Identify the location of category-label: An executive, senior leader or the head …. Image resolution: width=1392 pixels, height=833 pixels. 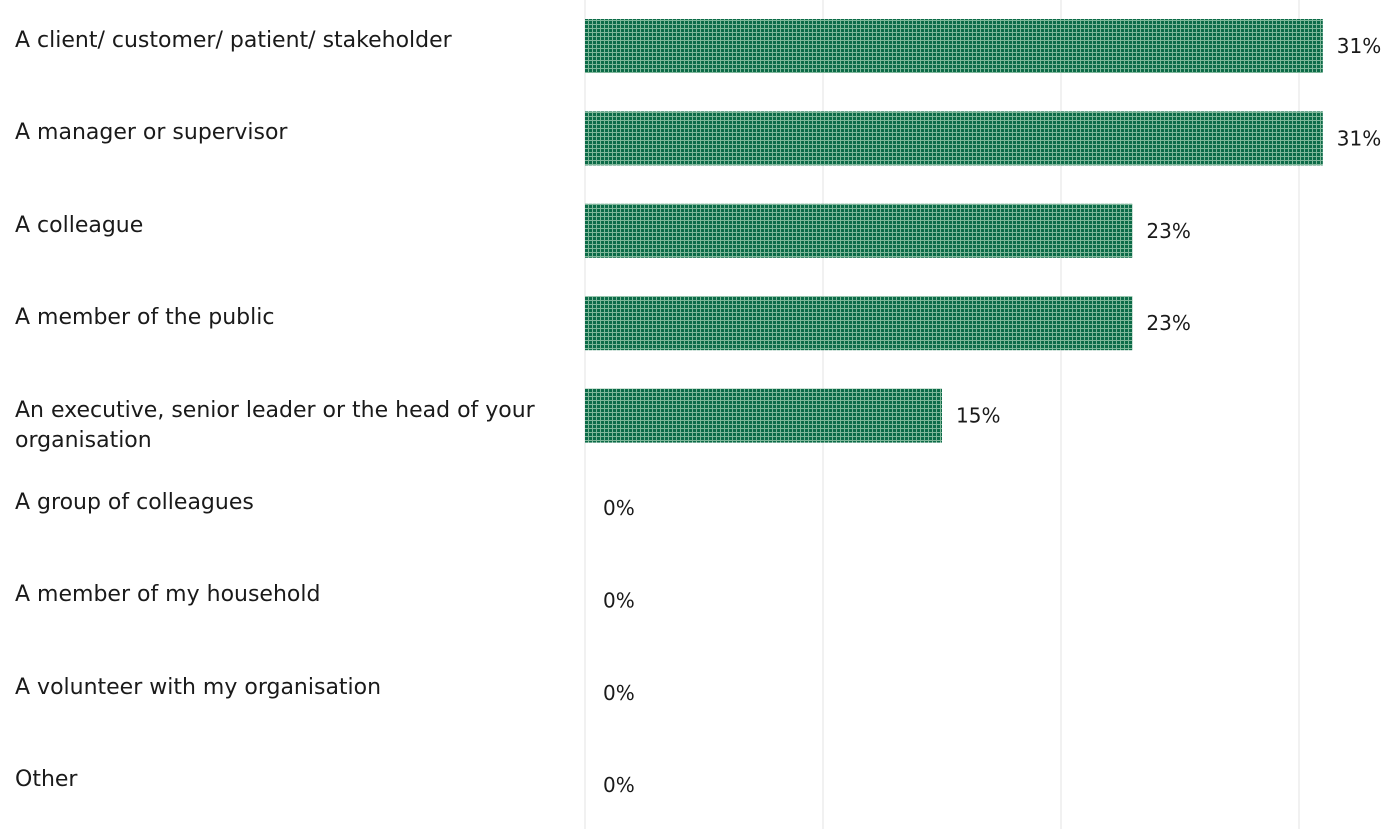
(275, 425).